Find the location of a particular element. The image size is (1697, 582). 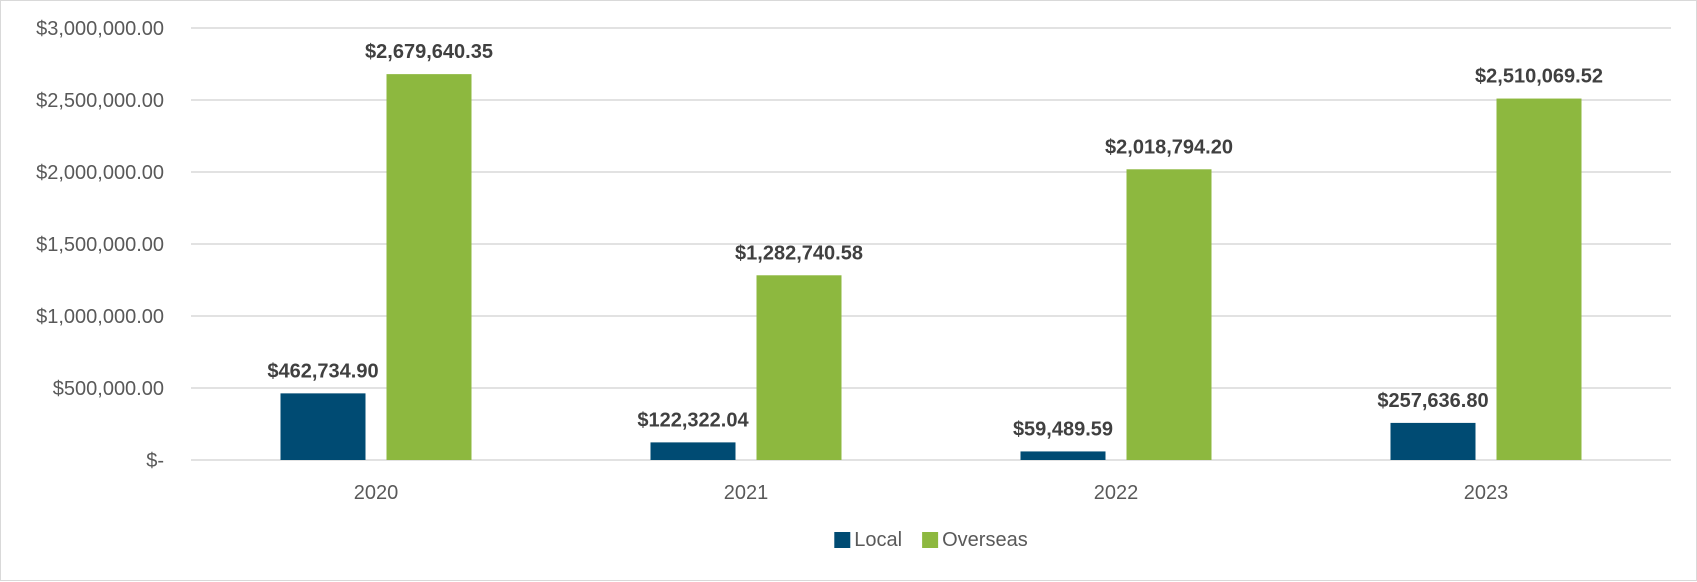

x-tick-label: 2021 is located at coordinates (746, 493).